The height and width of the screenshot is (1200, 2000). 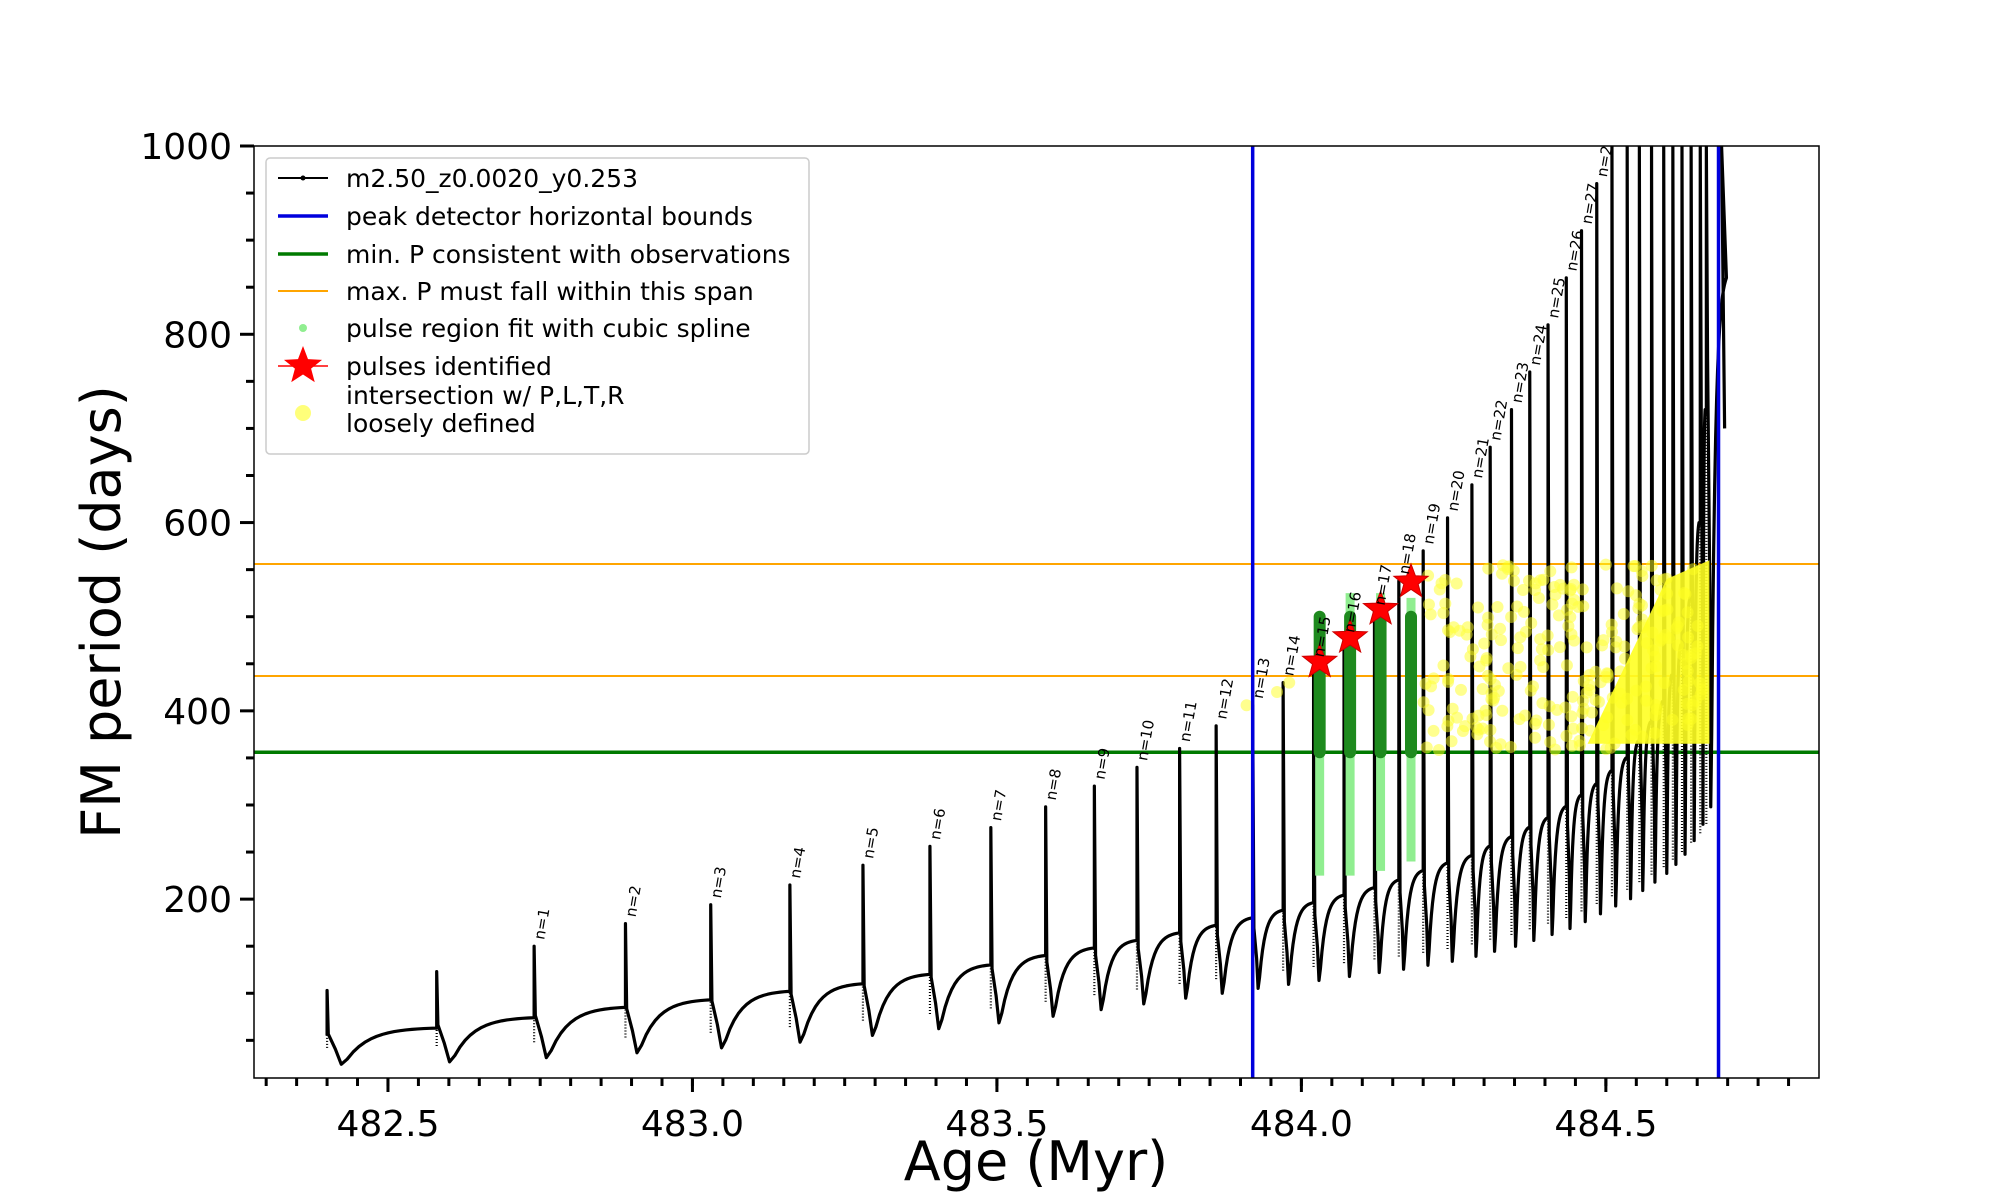 What do you see at coordinates (387, 1124) in the screenshot?
I see `x-tick-label: 482.5` at bounding box center [387, 1124].